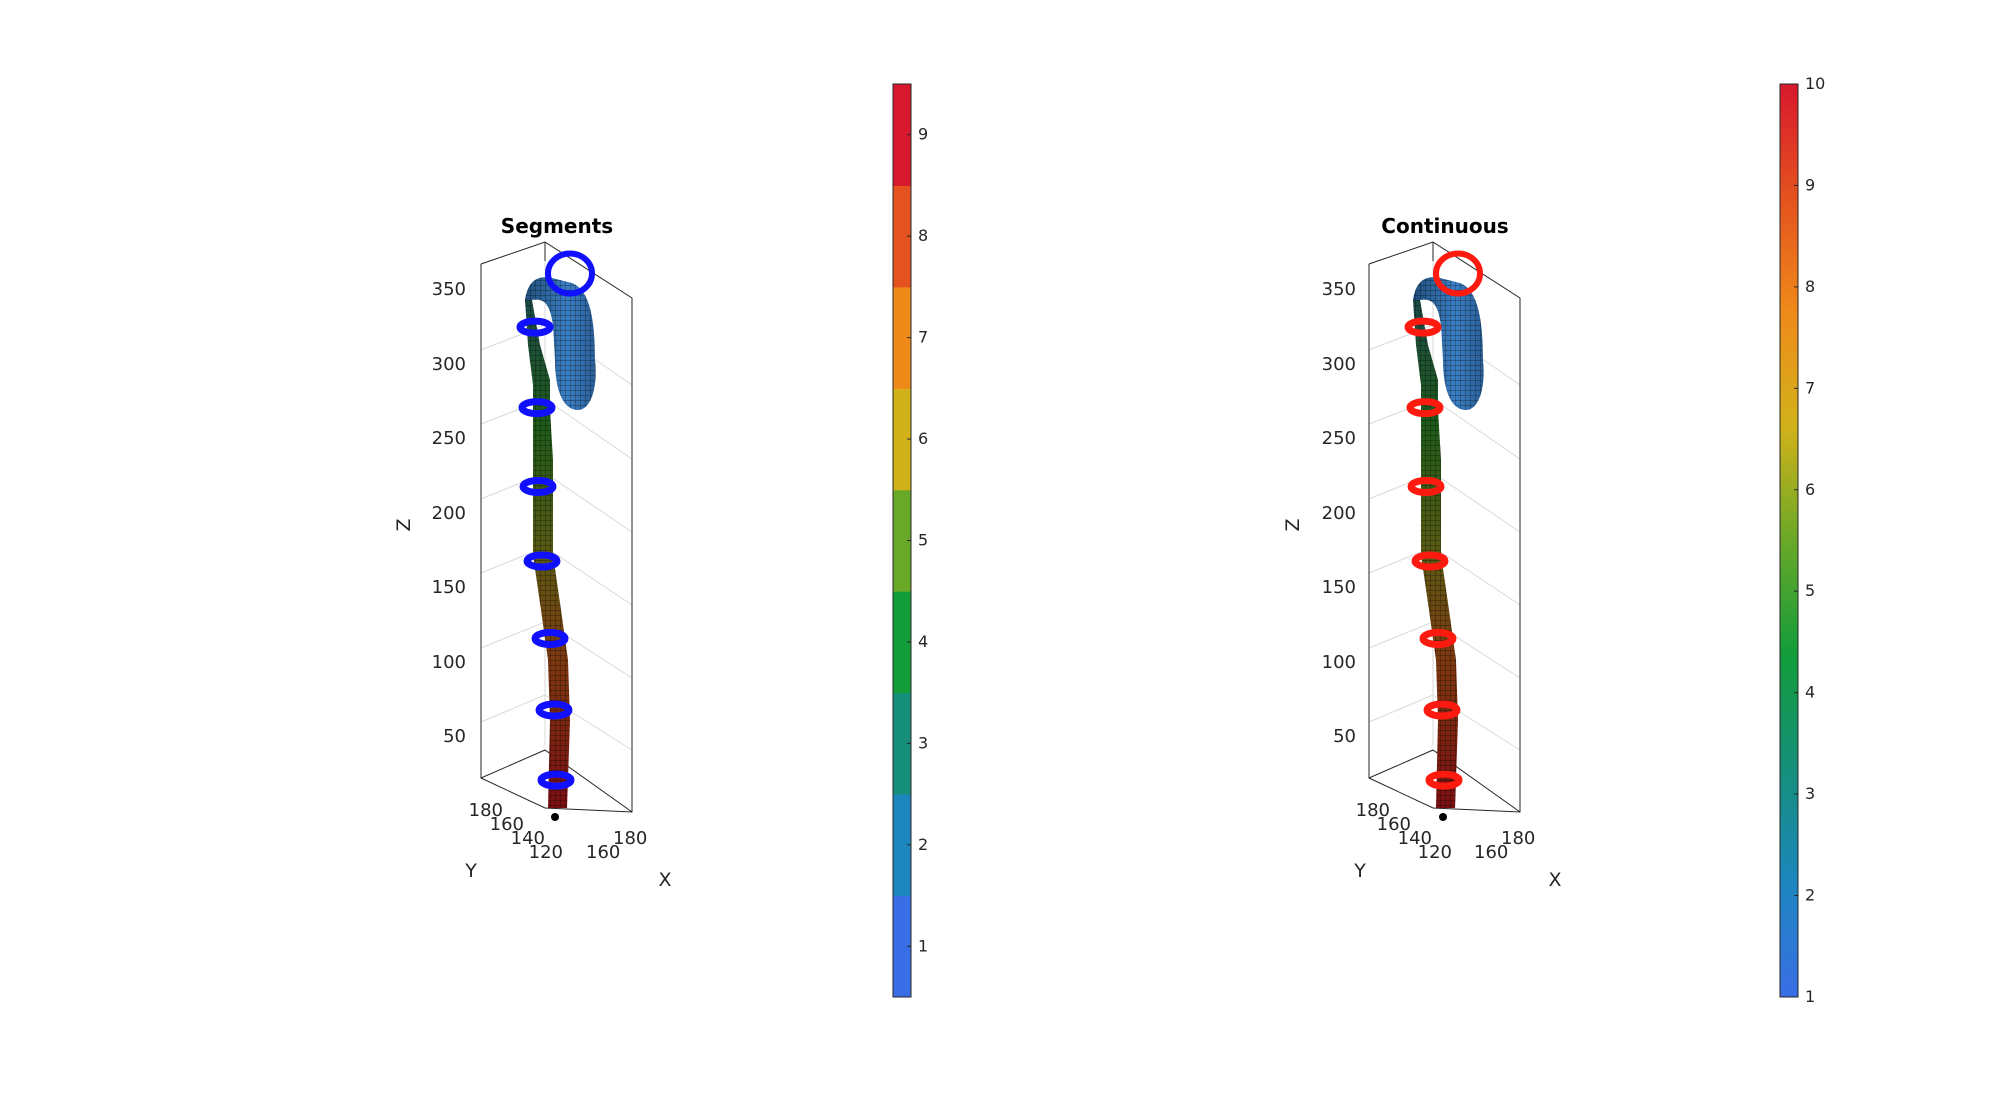 The width and height of the screenshot is (2000, 1113). What do you see at coordinates (1444, 226) in the screenshot?
I see `chart-title: Continuous` at bounding box center [1444, 226].